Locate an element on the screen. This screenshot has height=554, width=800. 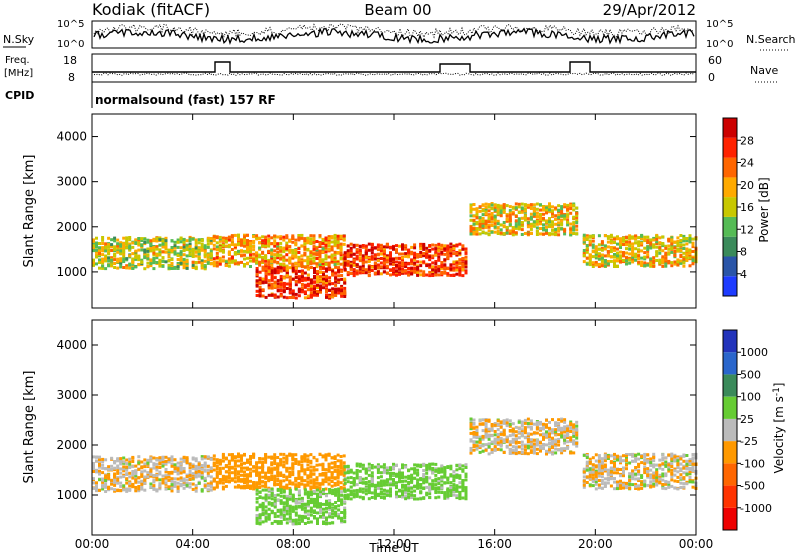
nave-tick-lo: 0 is located at coordinates (711, 77).